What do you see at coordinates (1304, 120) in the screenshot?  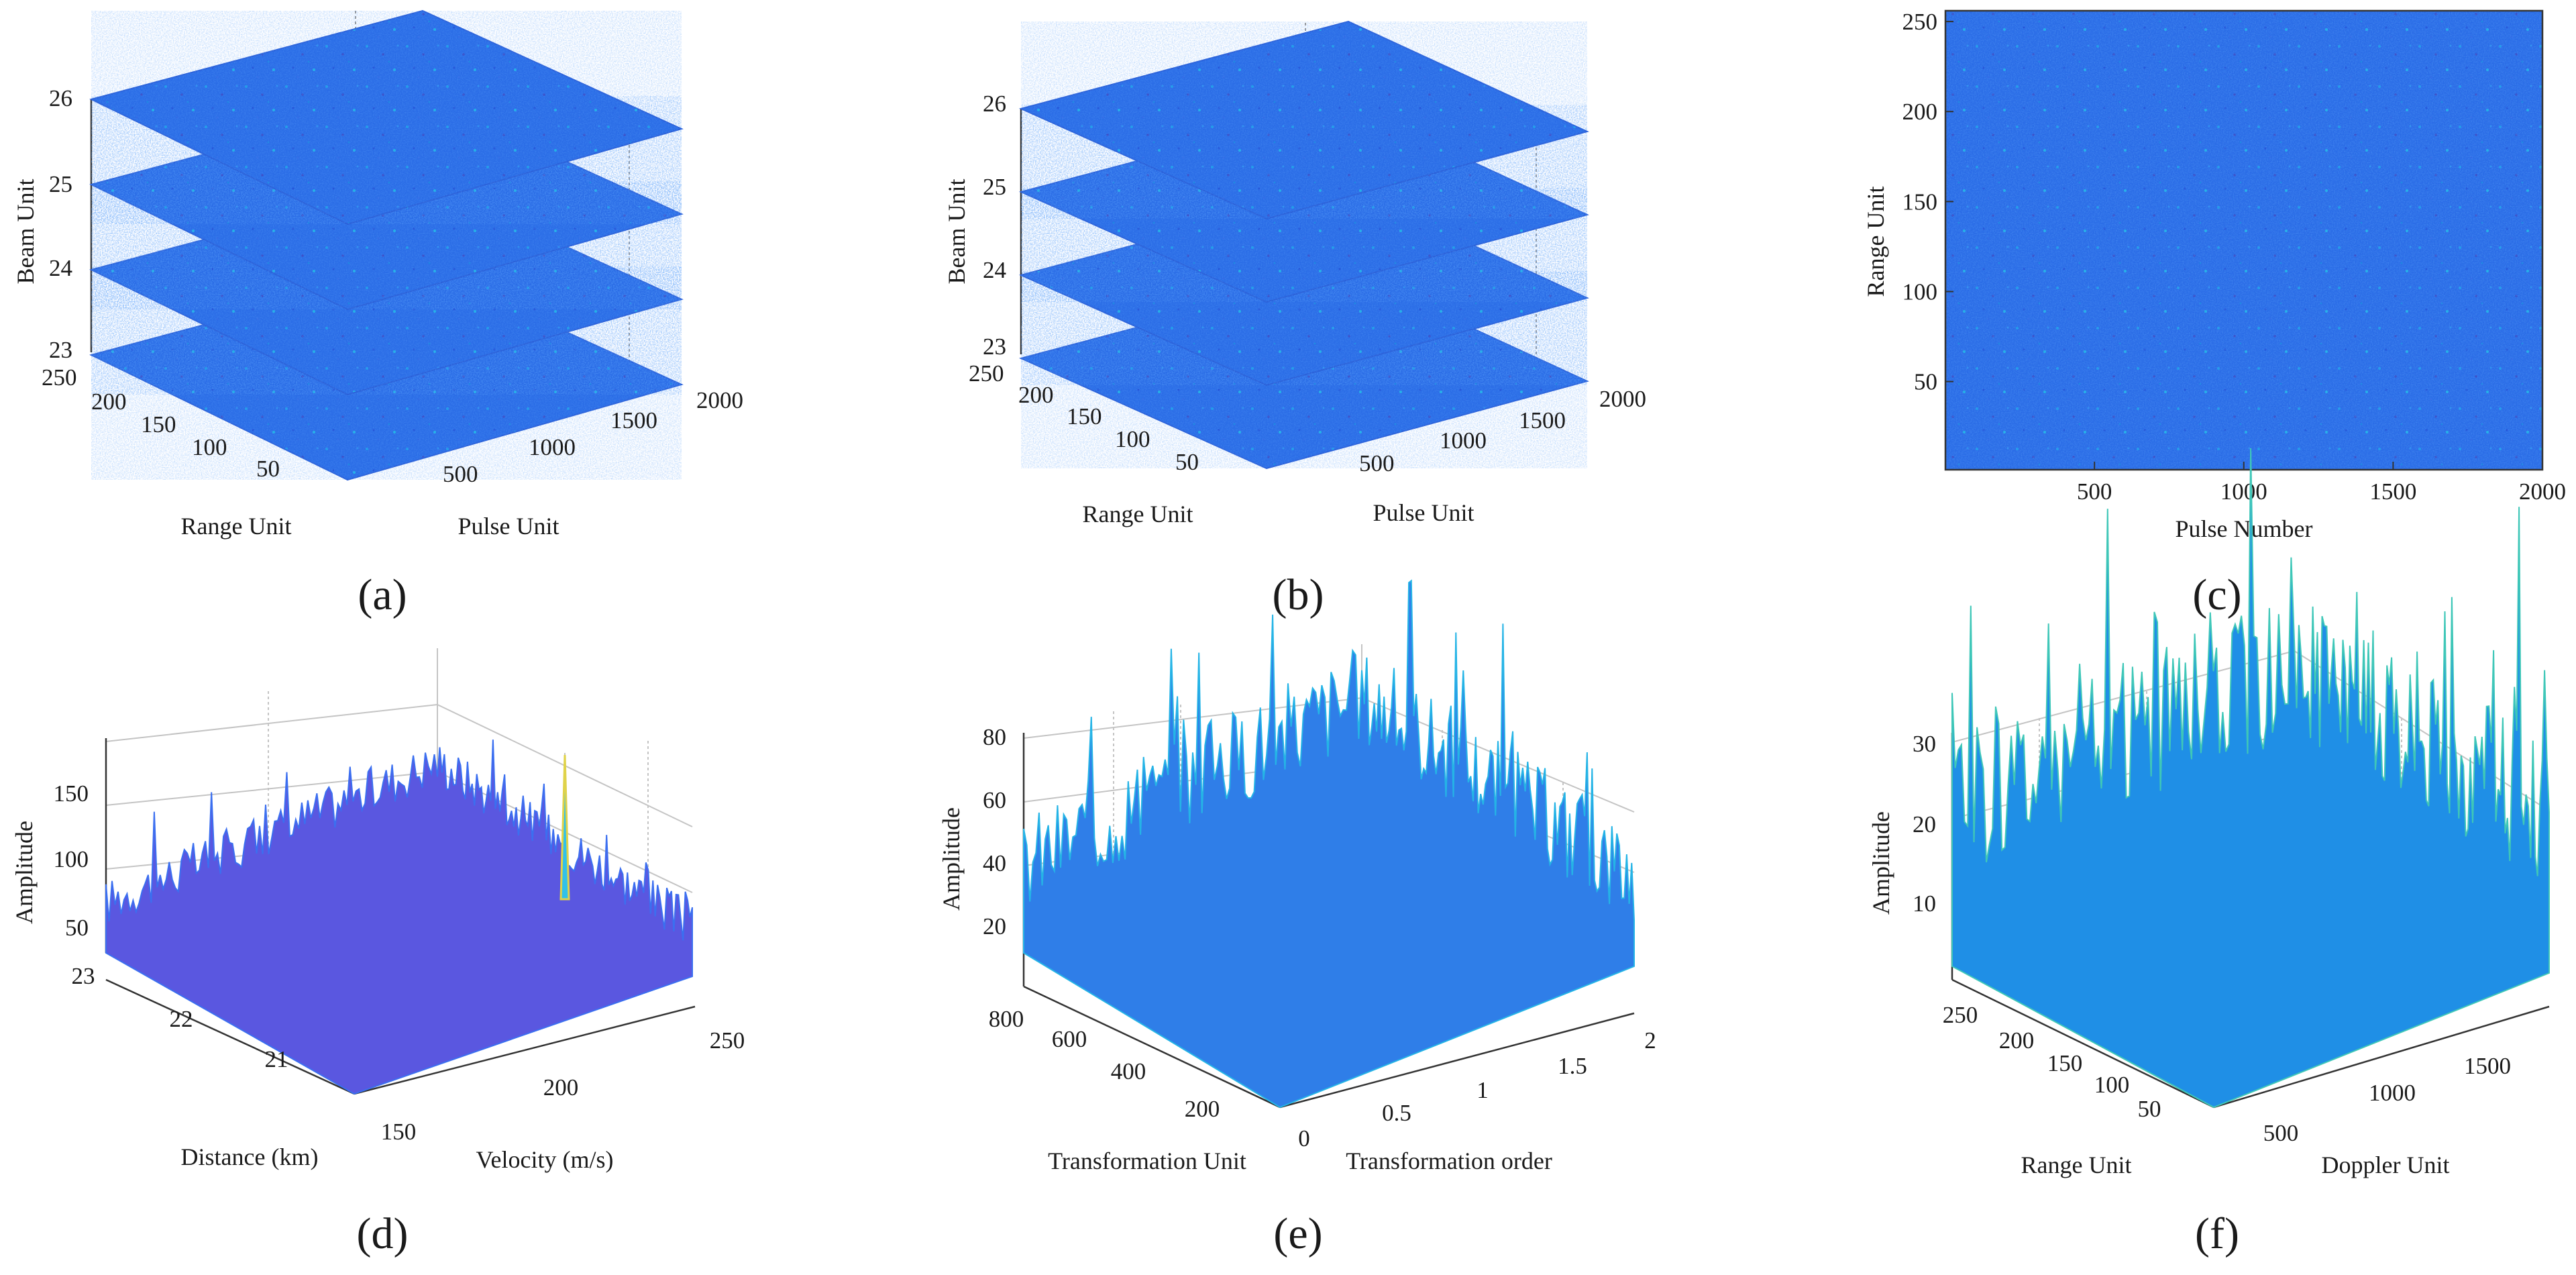 I see `b-slices-slice-26-texture` at bounding box center [1304, 120].